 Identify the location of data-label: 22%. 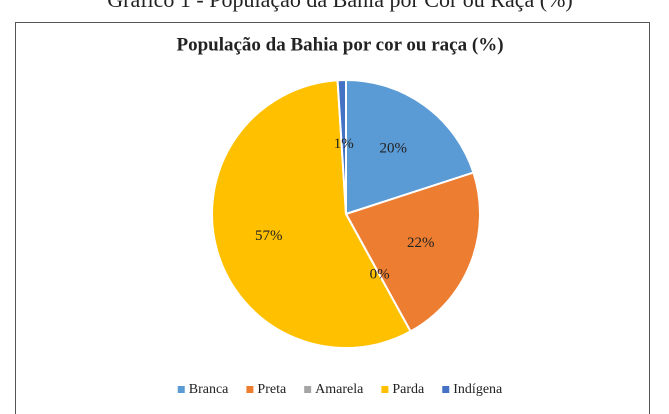
(421, 243).